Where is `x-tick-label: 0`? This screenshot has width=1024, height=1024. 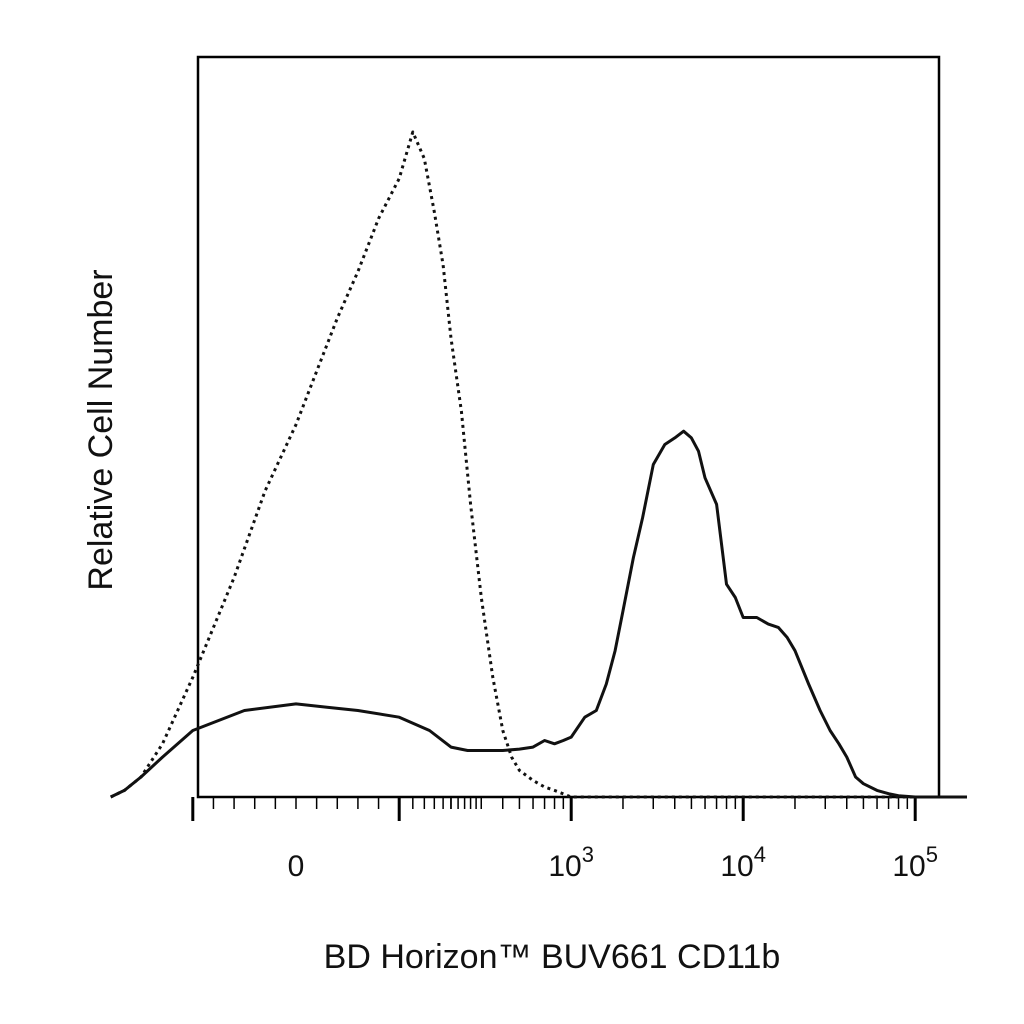
x-tick-label: 0 is located at coordinates (296, 866).